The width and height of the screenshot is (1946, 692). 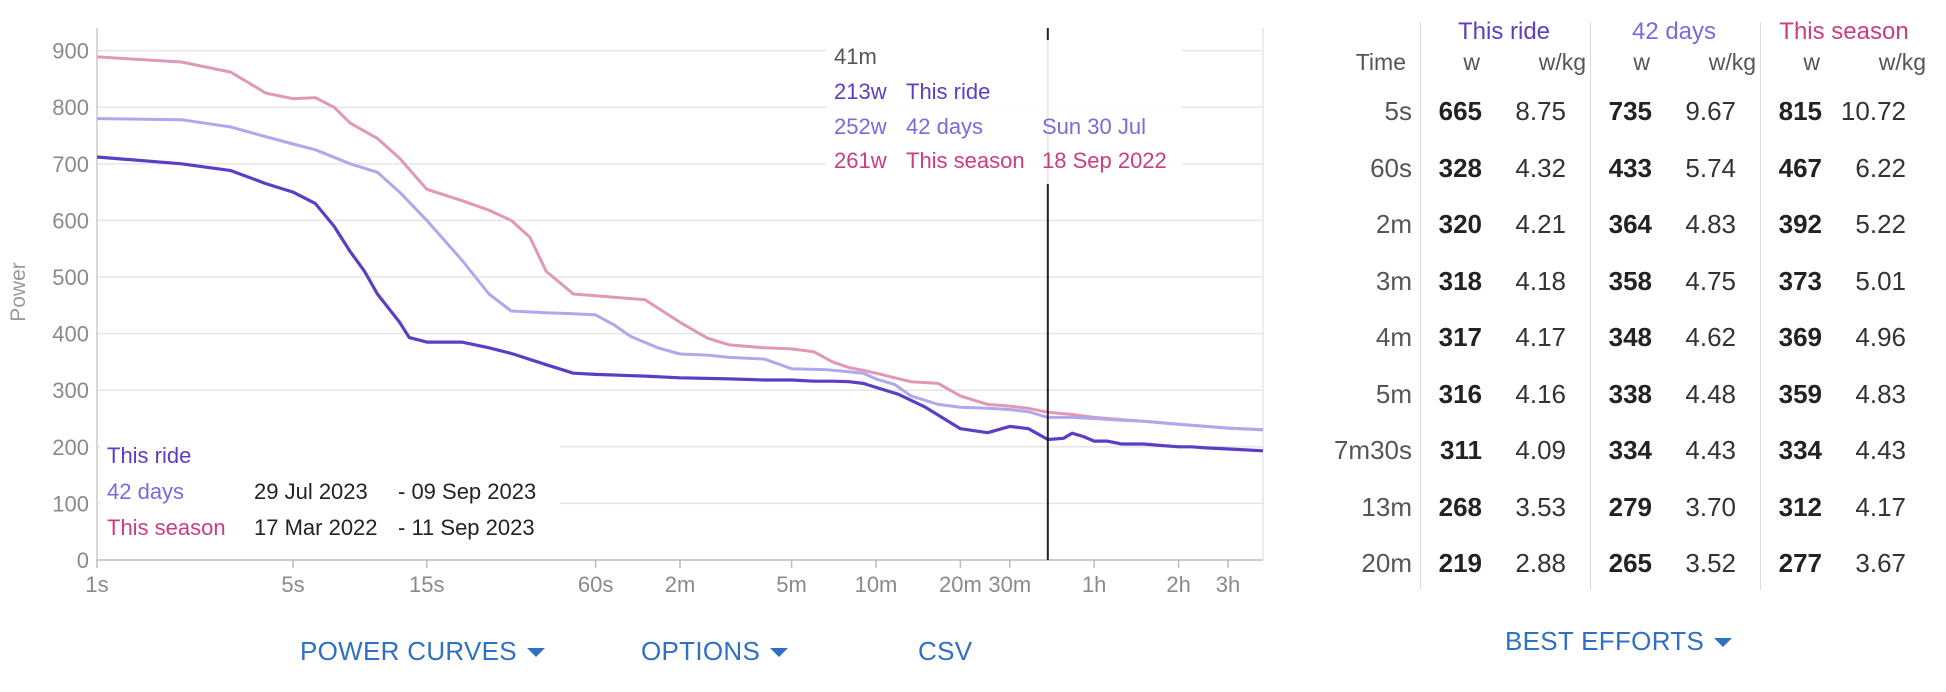 I want to click on effort-value: 665, so click(x=1460, y=111).